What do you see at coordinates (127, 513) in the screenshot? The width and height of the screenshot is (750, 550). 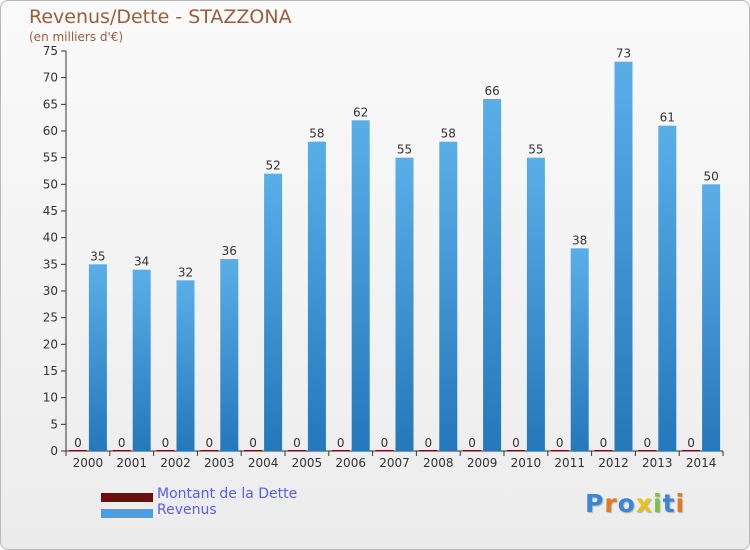 I see `legend-swatch-revenus` at bounding box center [127, 513].